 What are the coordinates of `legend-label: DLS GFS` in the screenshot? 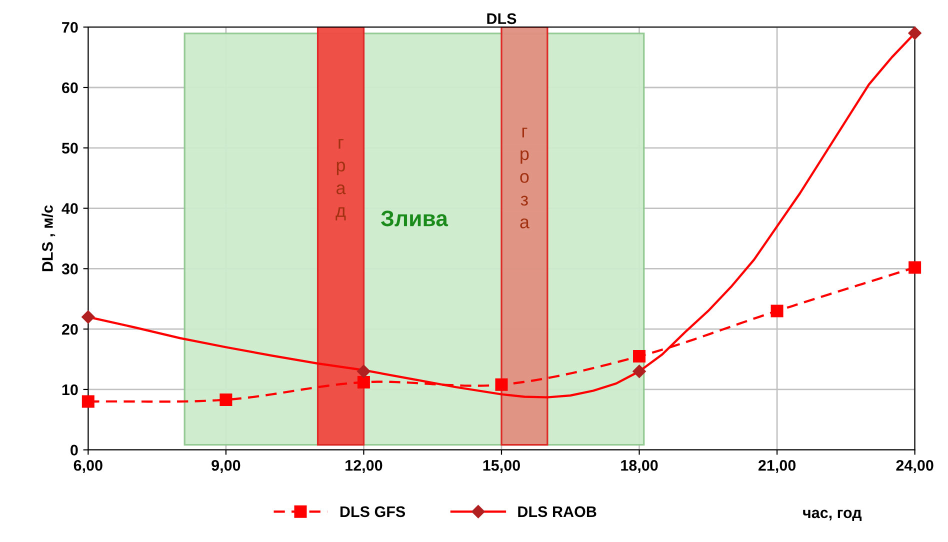 It's located at (373, 512).